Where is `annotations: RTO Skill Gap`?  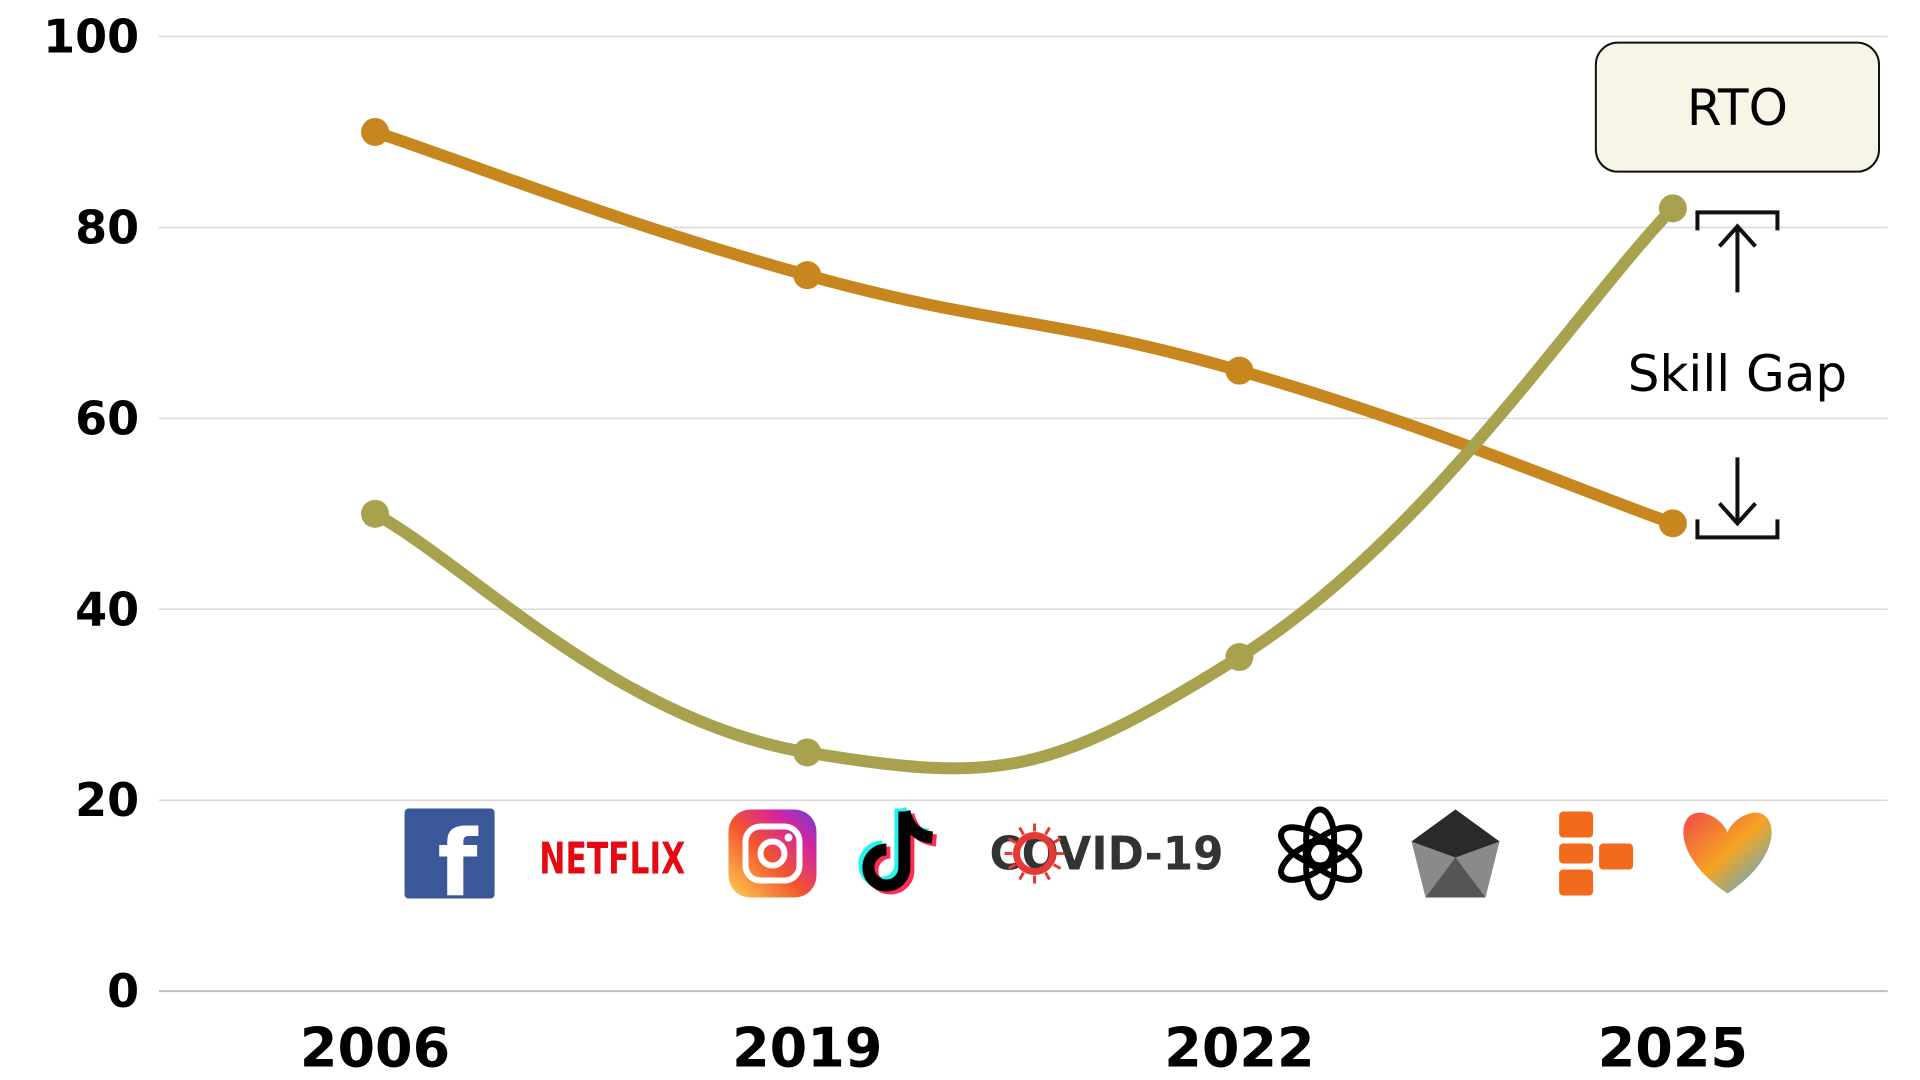 annotations: RTO Skill Gap is located at coordinates (1737, 290).